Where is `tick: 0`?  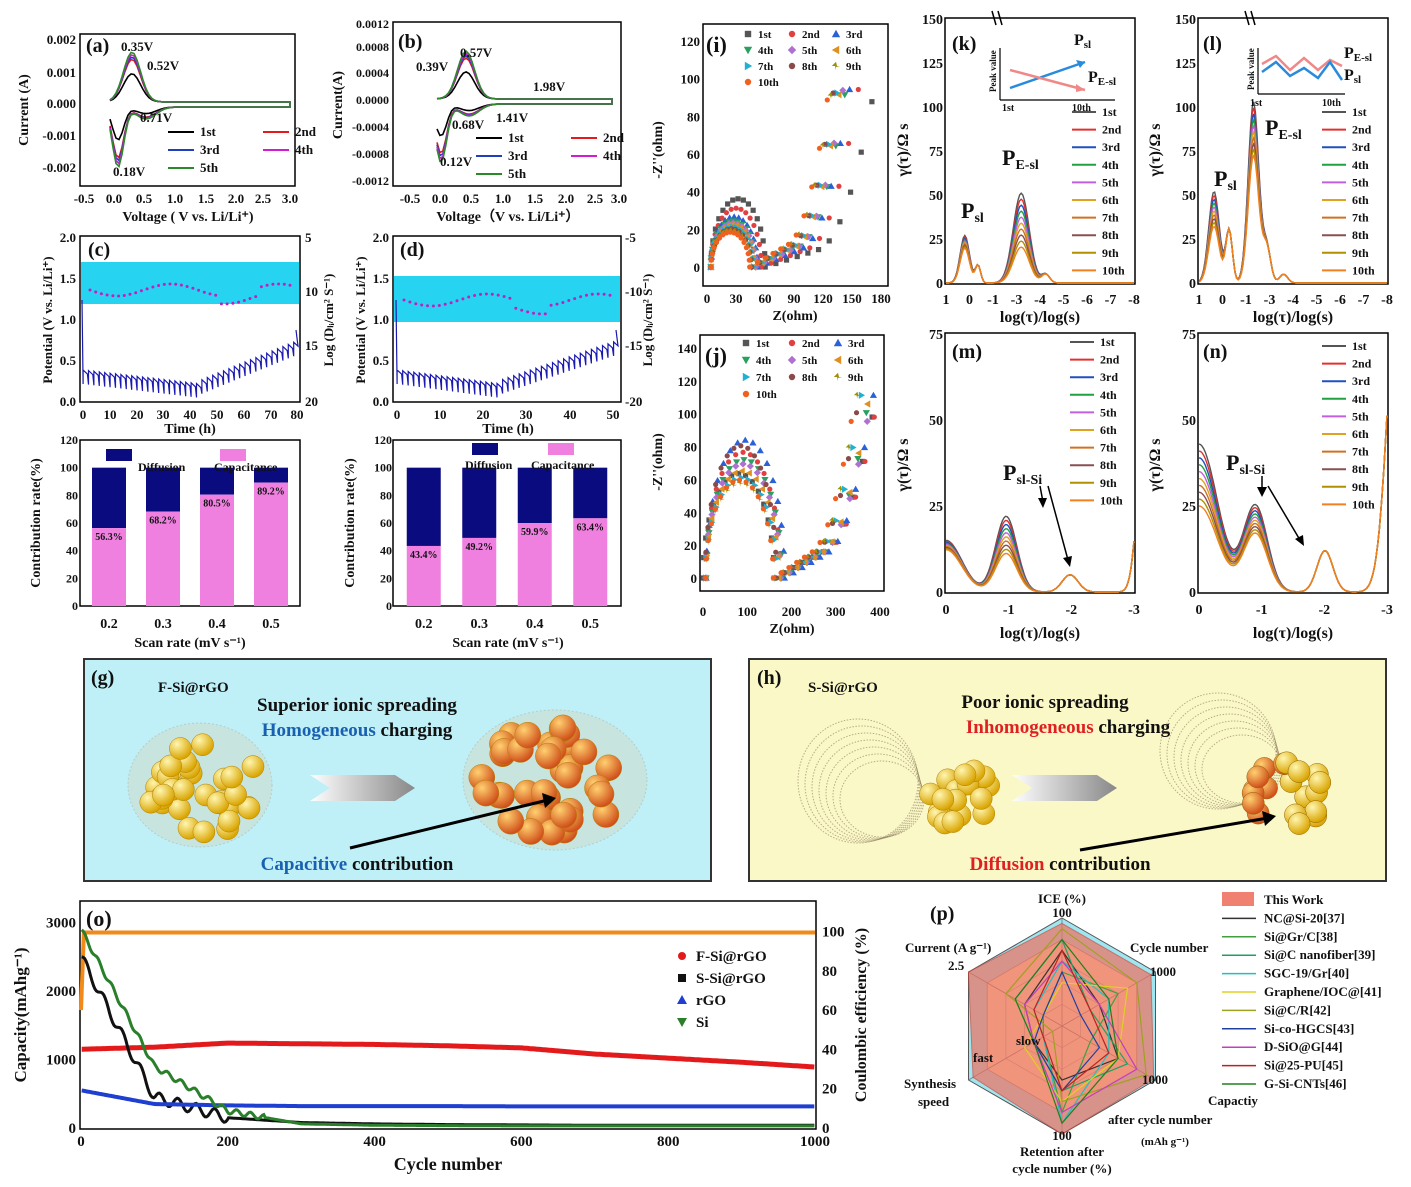 tick: 0 is located at coordinates (397, 414).